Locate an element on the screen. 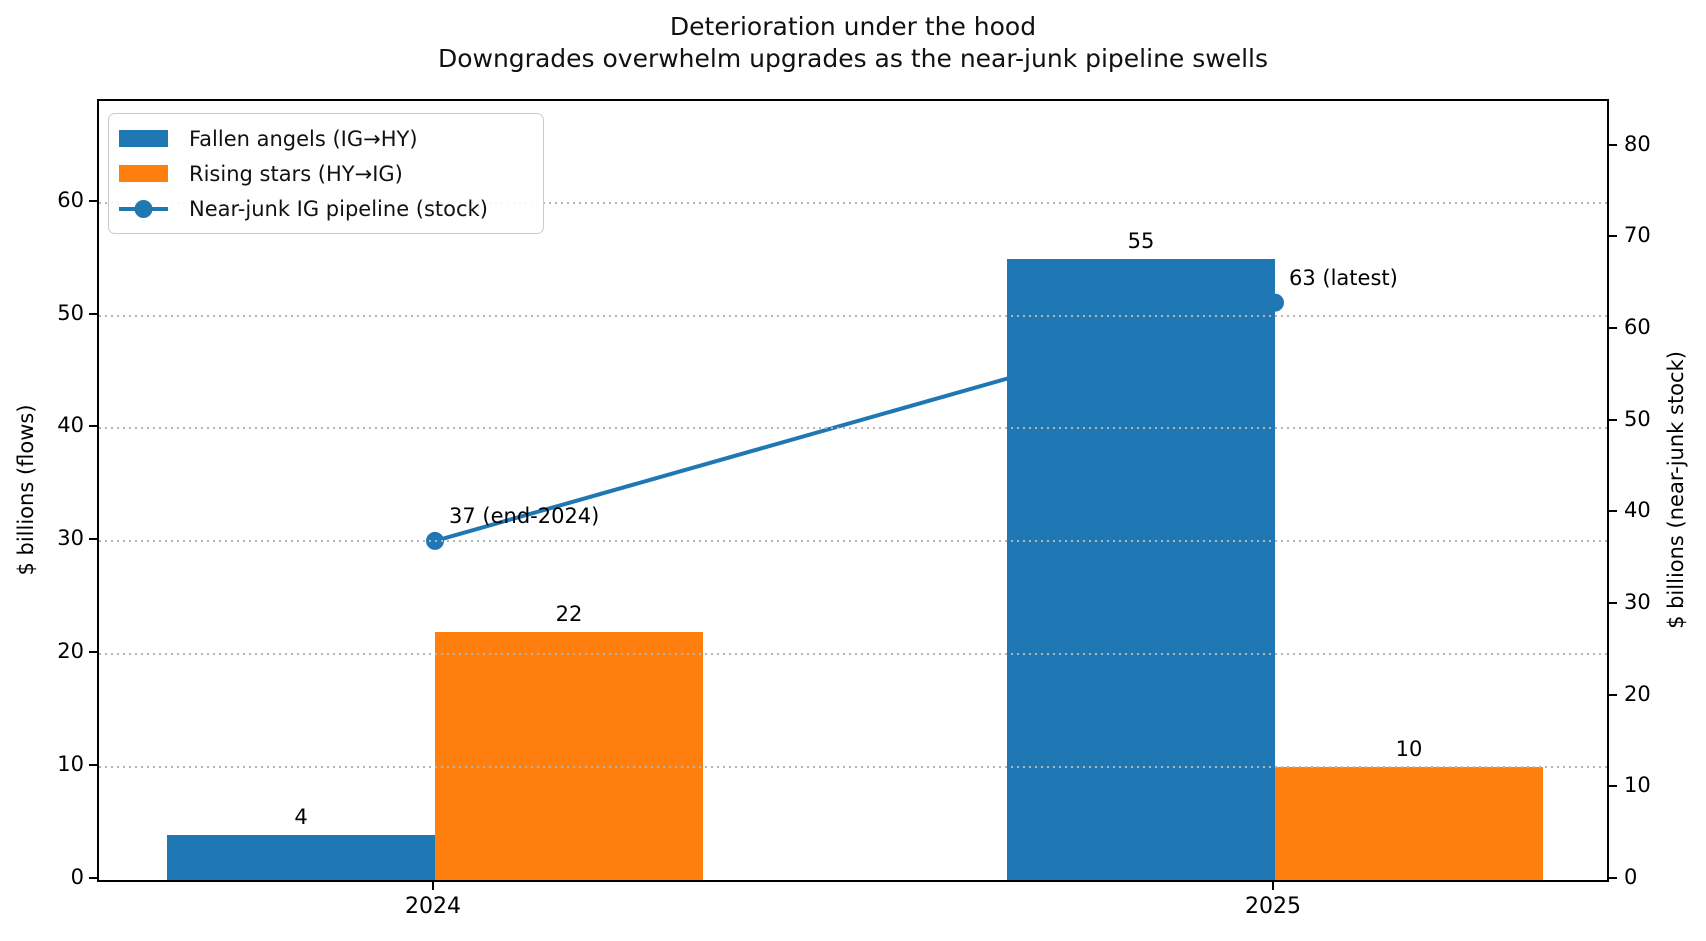  tick-label: 70 is located at coordinates (1637, 235).